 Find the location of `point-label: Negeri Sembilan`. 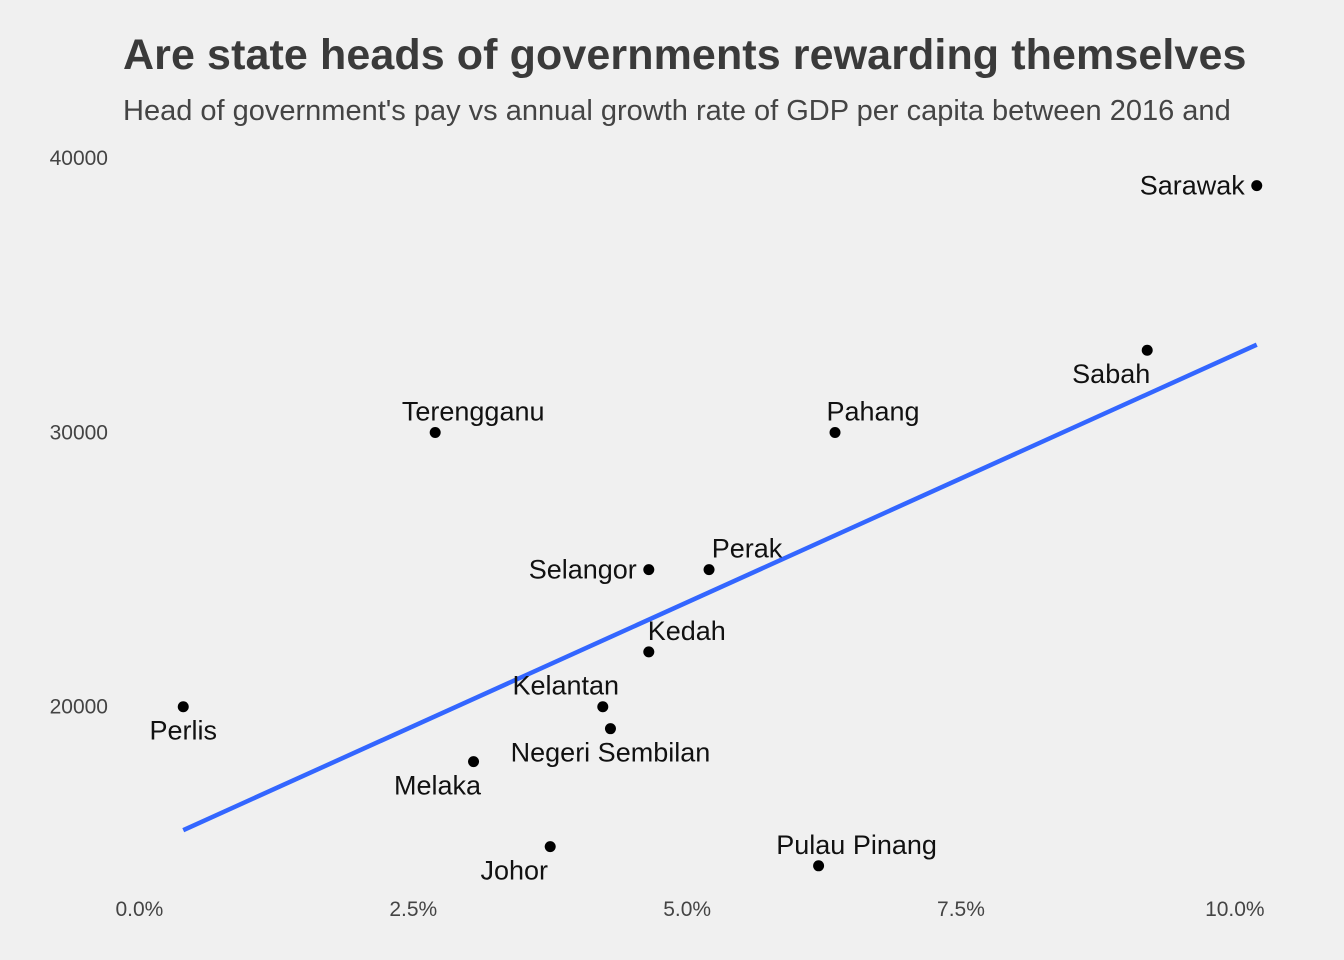

point-label: Negeri Sembilan is located at coordinates (611, 753).